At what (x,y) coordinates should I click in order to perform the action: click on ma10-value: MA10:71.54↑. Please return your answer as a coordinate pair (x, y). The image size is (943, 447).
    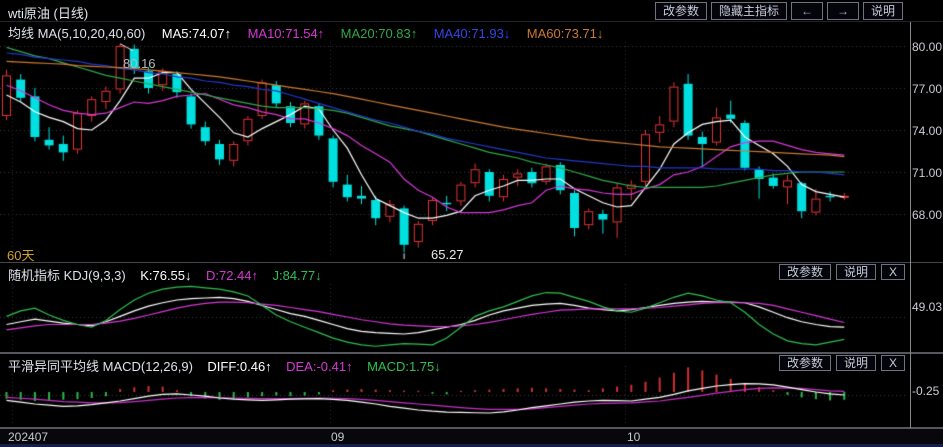
    Looking at the image, I should click on (286, 33).